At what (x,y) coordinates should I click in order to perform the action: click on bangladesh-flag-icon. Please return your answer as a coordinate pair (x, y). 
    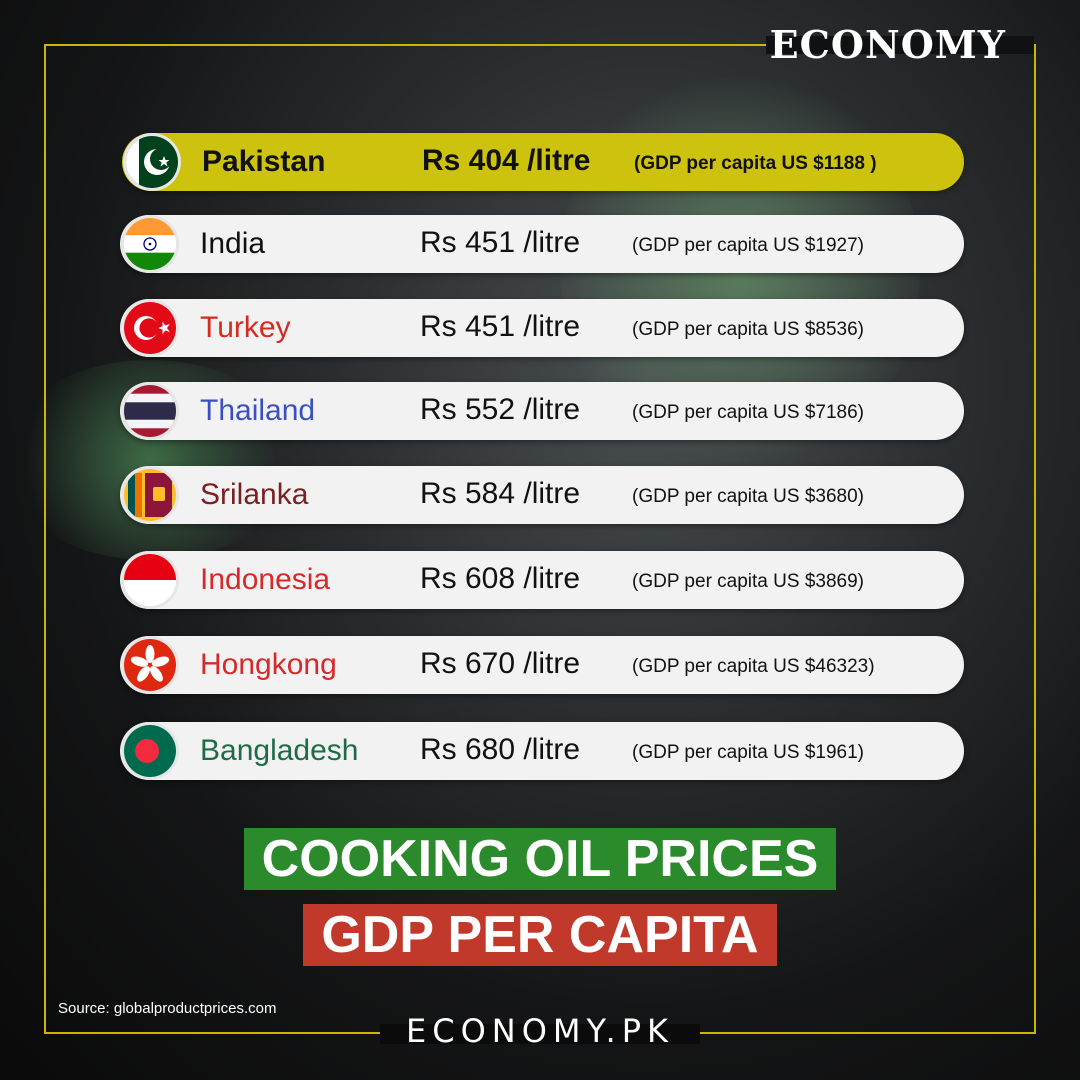
    Looking at the image, I should click on (150, 751).